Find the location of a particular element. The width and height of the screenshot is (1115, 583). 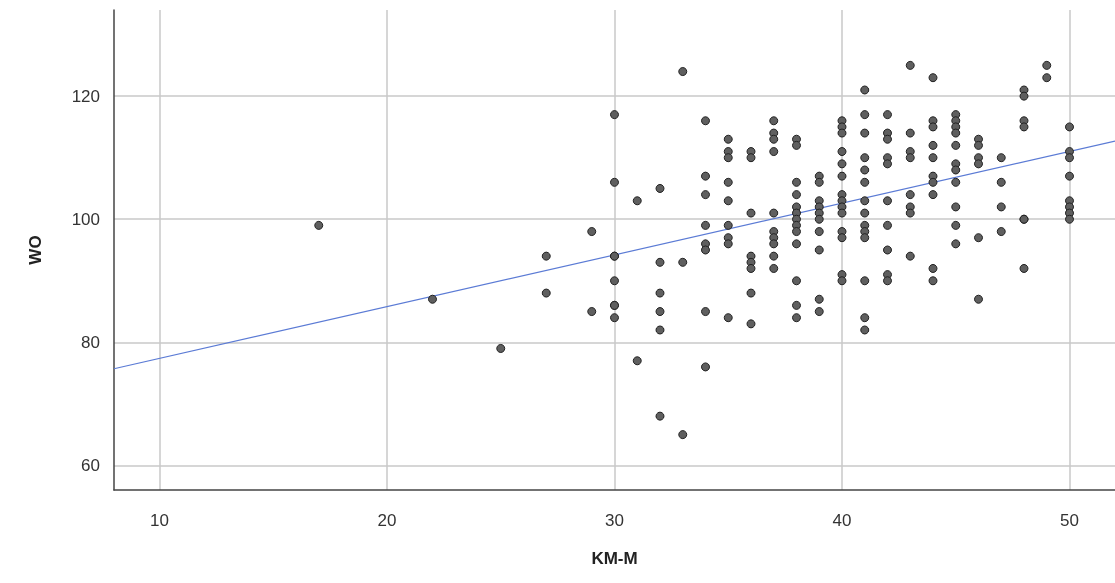

y-axis-title: WO is located at coordinates (35, 250).